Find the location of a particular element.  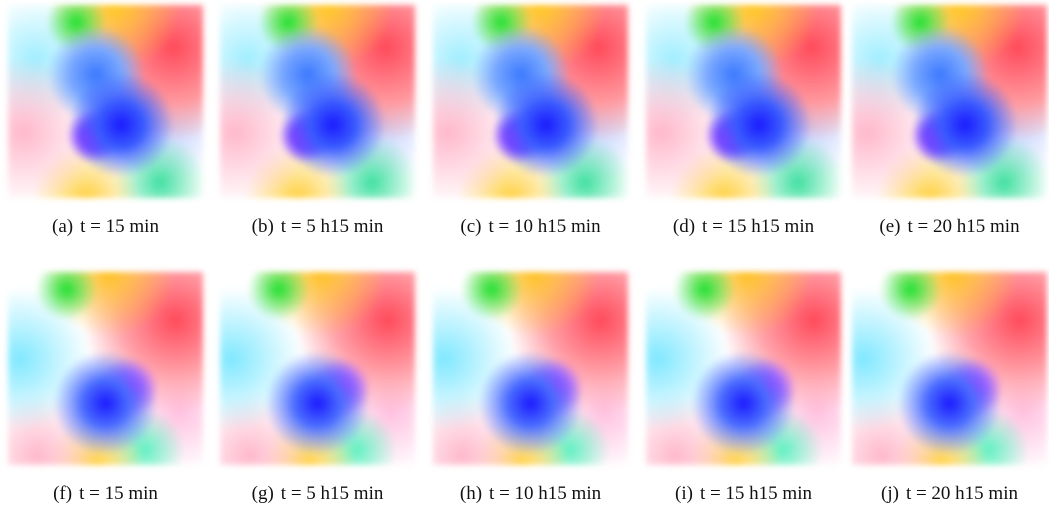

subfigure: (i) t = 15 h15 min is located at coordinates (743, 388).